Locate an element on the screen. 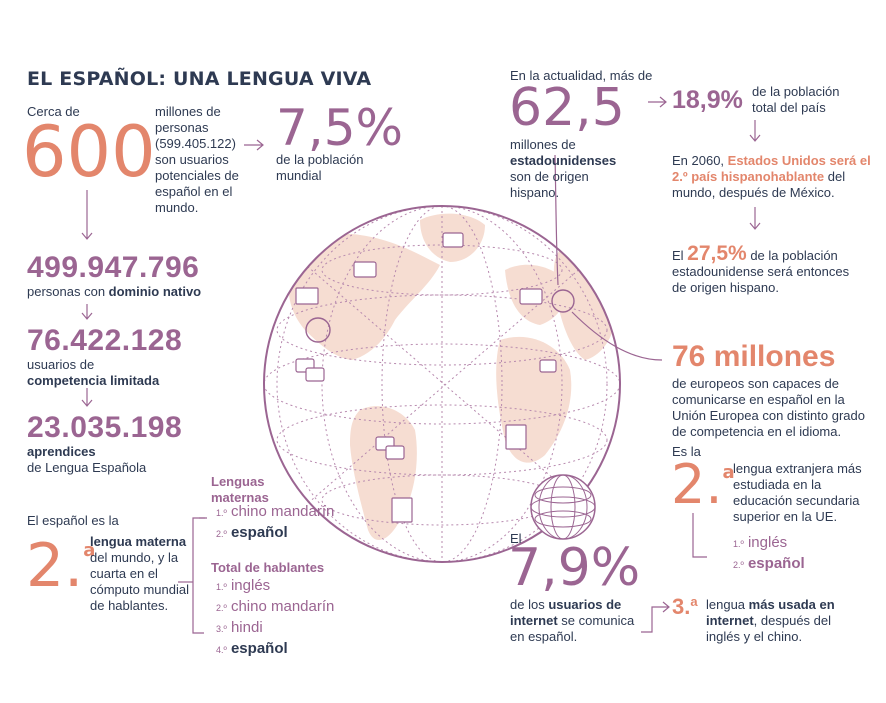 This screenshot has width=886, height=703. mother-tongue-intro: El español es la is located at coordinates (73, 520).